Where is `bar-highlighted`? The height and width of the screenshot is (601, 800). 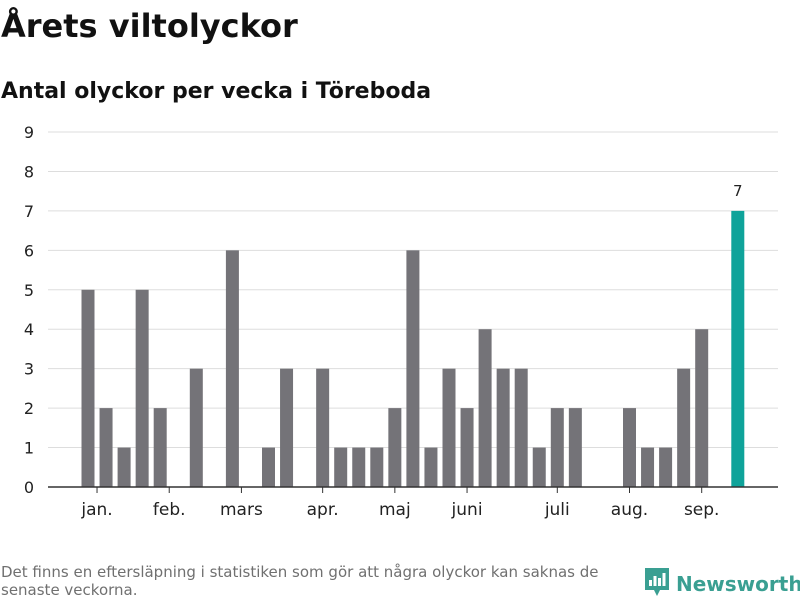
bar-highlighted is located at coordinates (738, 348).